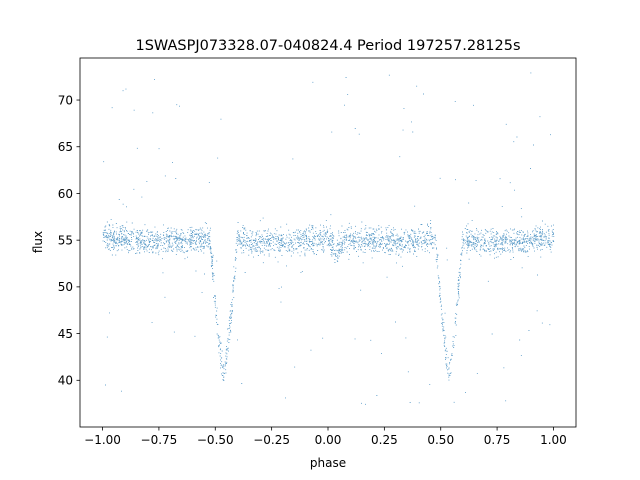  I want to click on x-axis: −1.00 −0.75 −0.50 −0.25 0.00 0.25 0.50 0.75 1.00, so click(325, 437).